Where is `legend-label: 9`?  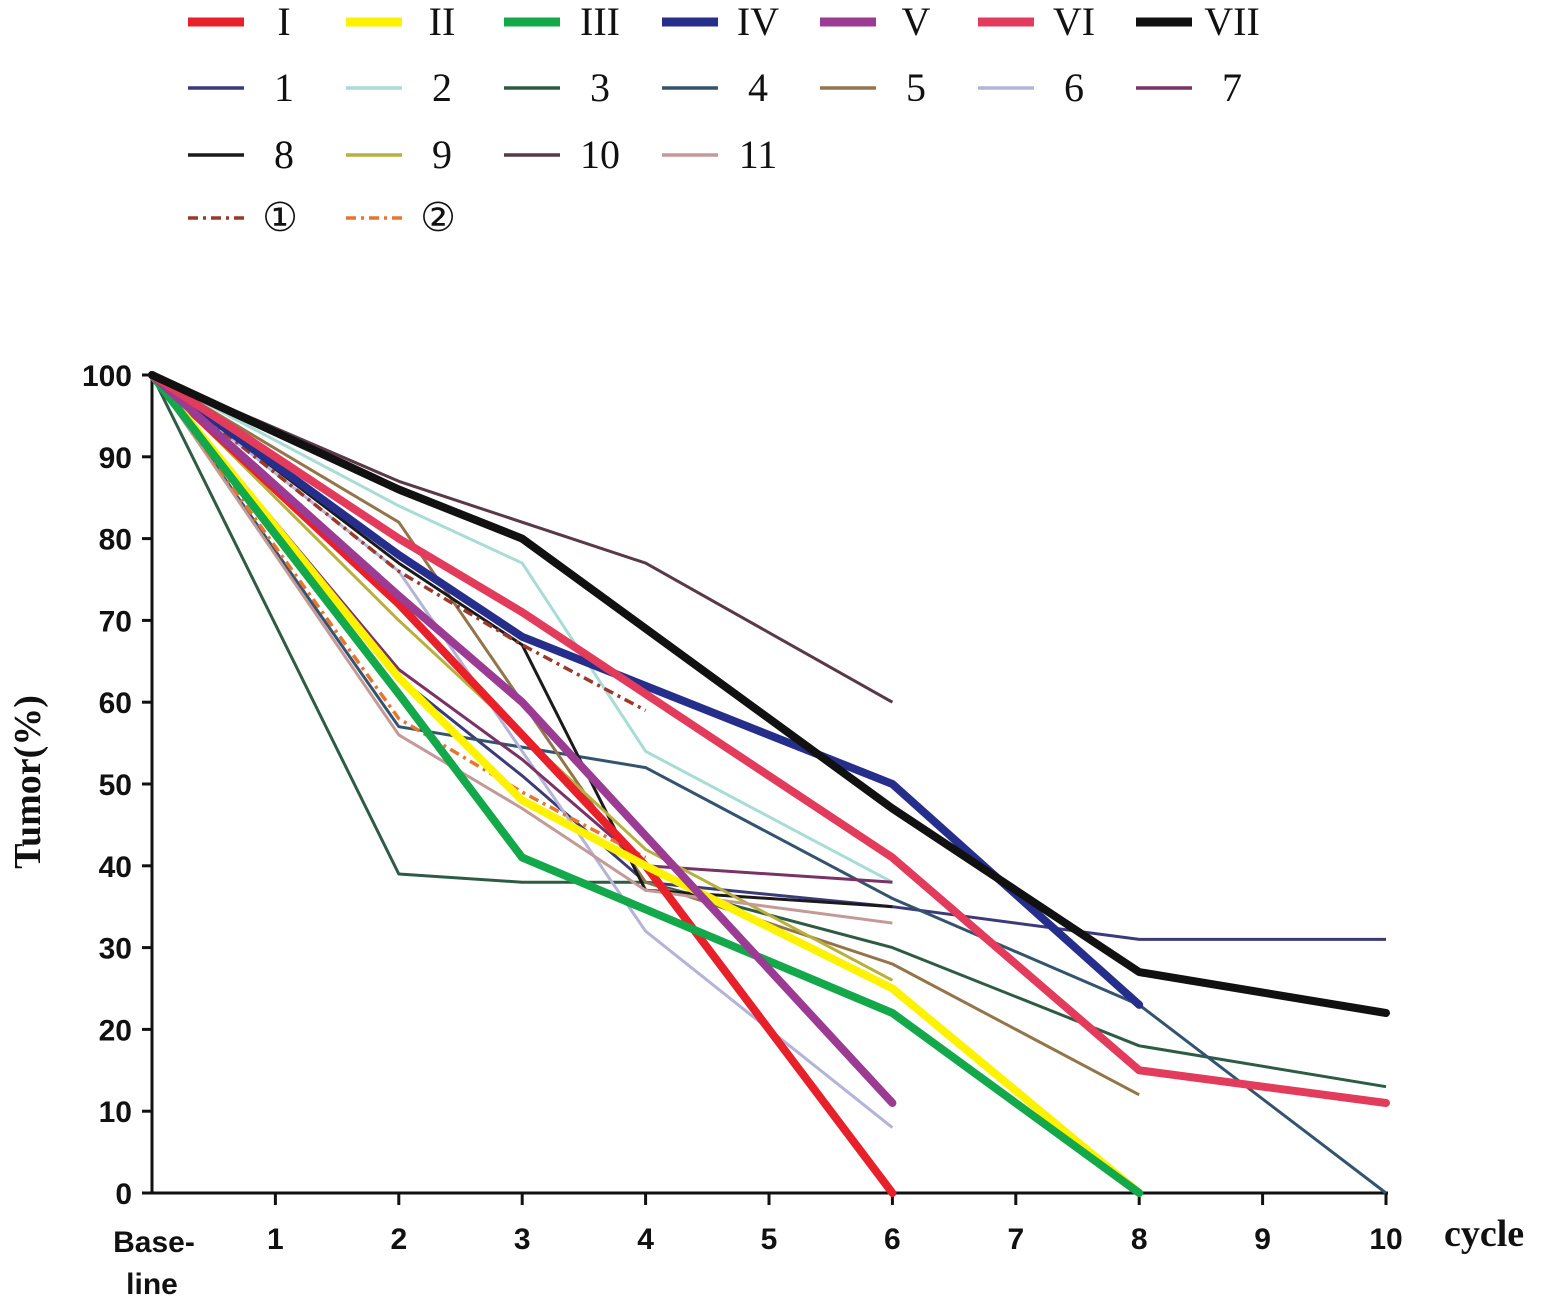
legend-label: 9 is located at coordinates (442, 154).